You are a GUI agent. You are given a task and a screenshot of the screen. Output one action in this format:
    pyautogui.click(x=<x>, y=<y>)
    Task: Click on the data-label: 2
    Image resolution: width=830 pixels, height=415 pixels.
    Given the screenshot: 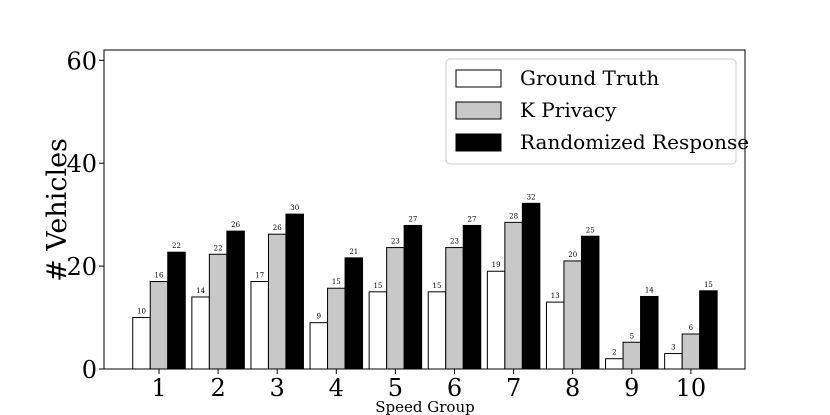 What is the action you would take?
    pyautogui.click(x=614, y=353)
    